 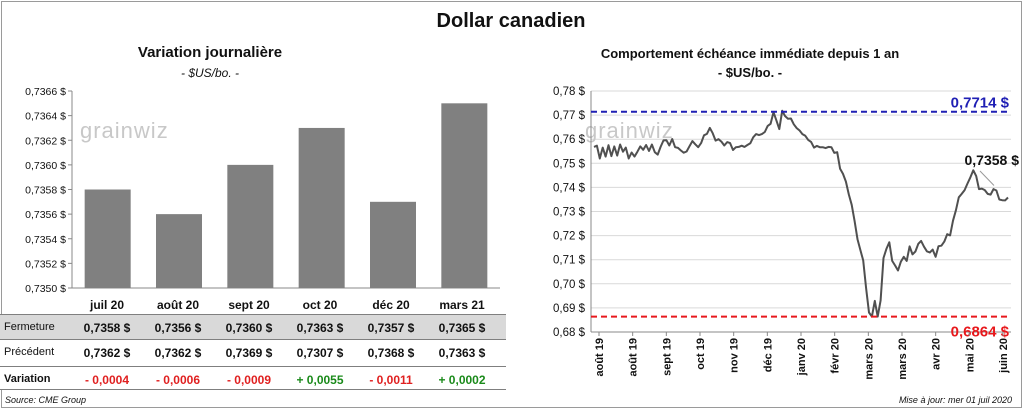 What do you see at coordinates (249, 305) in the screenshot?
I see `month-label: sept 20` at bounding box center [249, 305].